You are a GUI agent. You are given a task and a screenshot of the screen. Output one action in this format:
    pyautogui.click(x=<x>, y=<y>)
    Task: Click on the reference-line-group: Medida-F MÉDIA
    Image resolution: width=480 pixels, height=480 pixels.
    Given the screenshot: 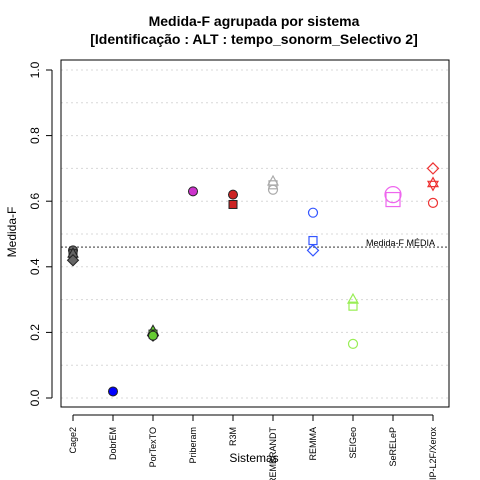 What is the action you would take?
    pyautogui.click(x=255, y=243)
    